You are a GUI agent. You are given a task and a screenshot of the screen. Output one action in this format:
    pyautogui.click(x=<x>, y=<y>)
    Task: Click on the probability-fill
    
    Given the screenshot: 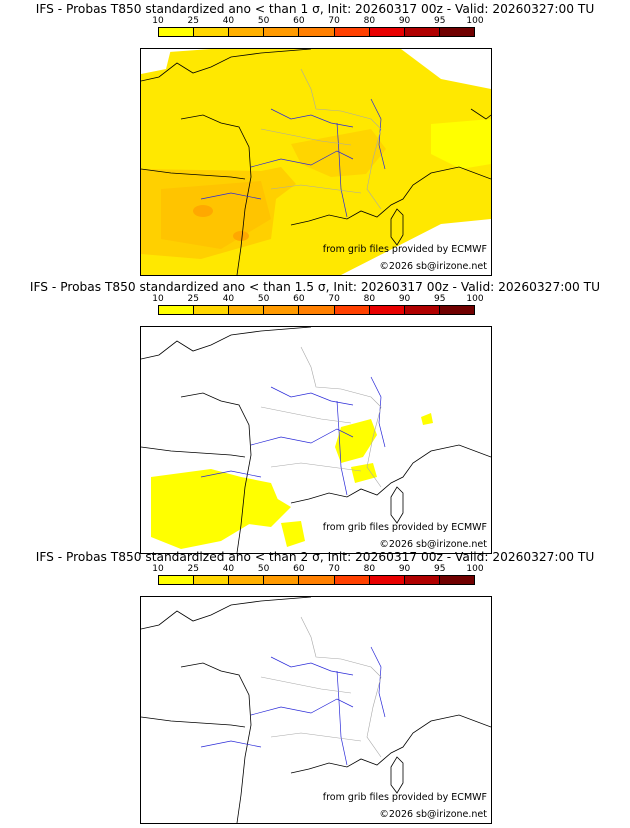 What is the action you would take?
    pyautogui.click(x=292, y=481)
    